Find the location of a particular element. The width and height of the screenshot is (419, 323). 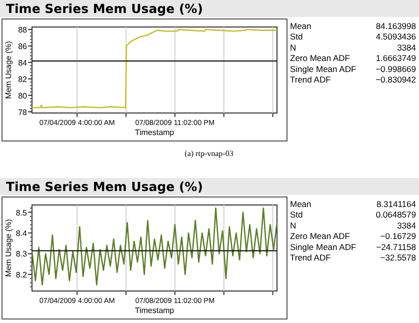

y-tick-label: 80 is located at coordinates (23, 95).